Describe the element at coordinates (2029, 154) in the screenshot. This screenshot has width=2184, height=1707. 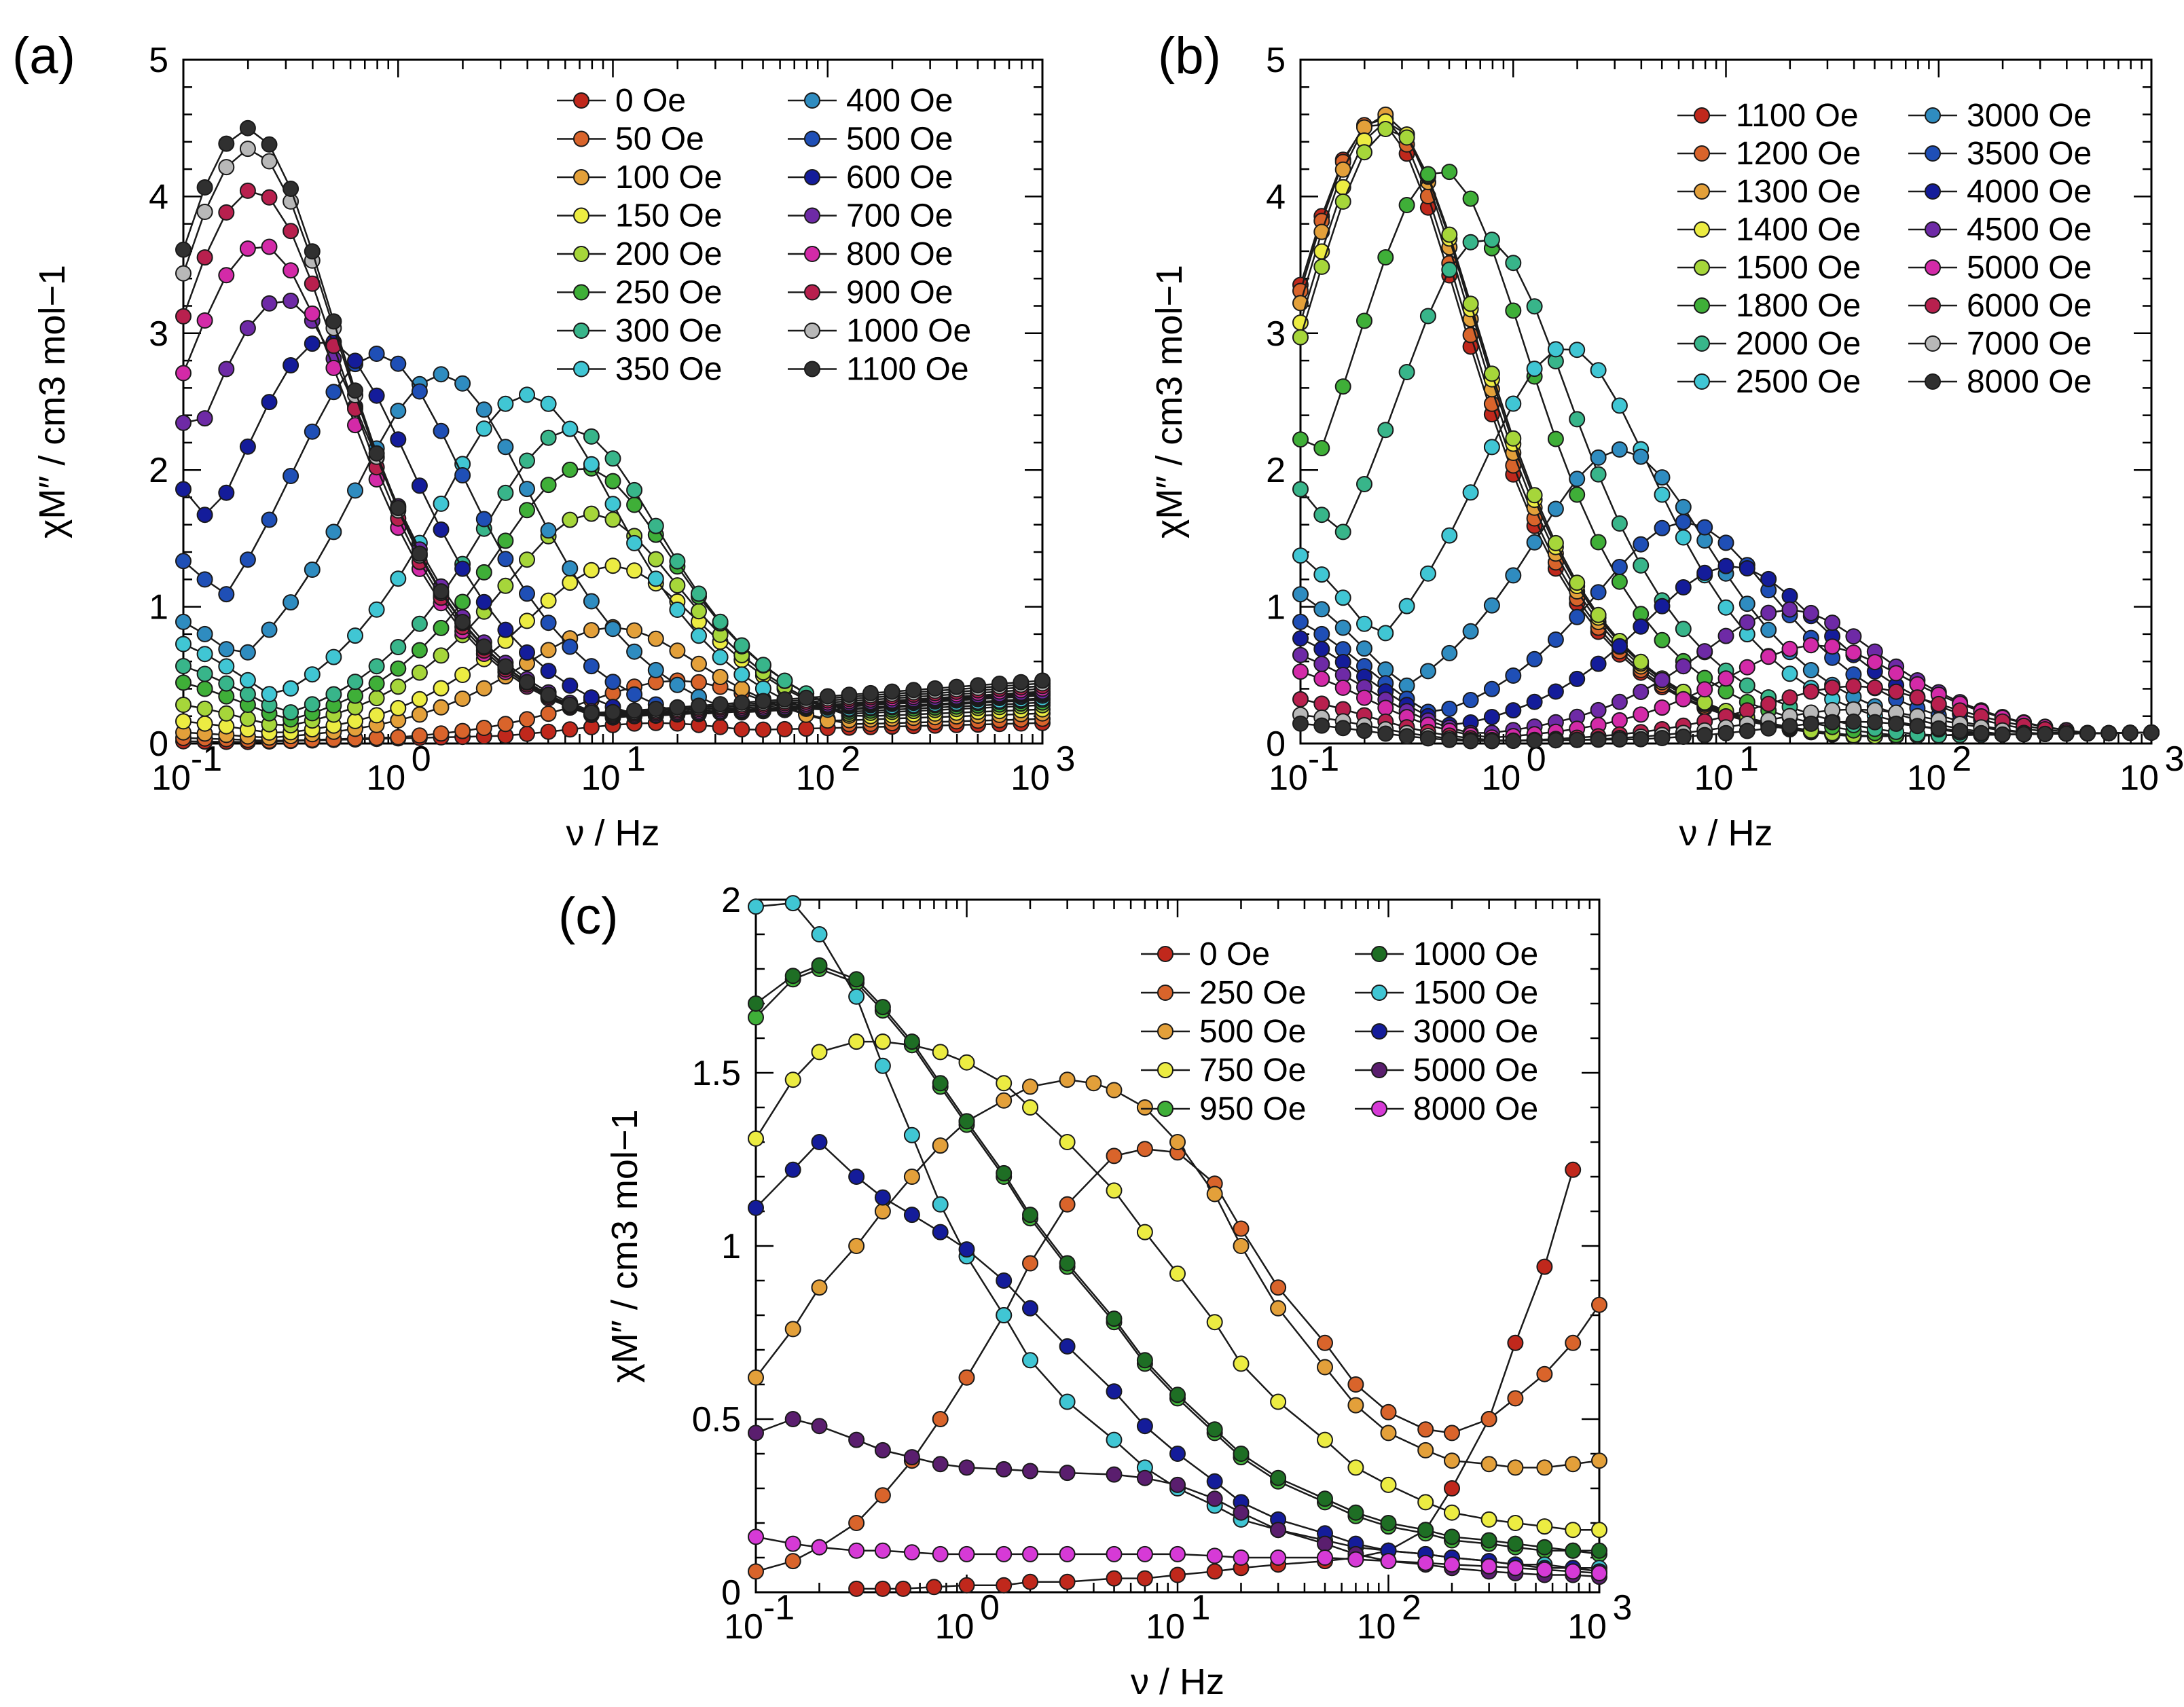
I see `legend-label: 3500 Oe` at that location.